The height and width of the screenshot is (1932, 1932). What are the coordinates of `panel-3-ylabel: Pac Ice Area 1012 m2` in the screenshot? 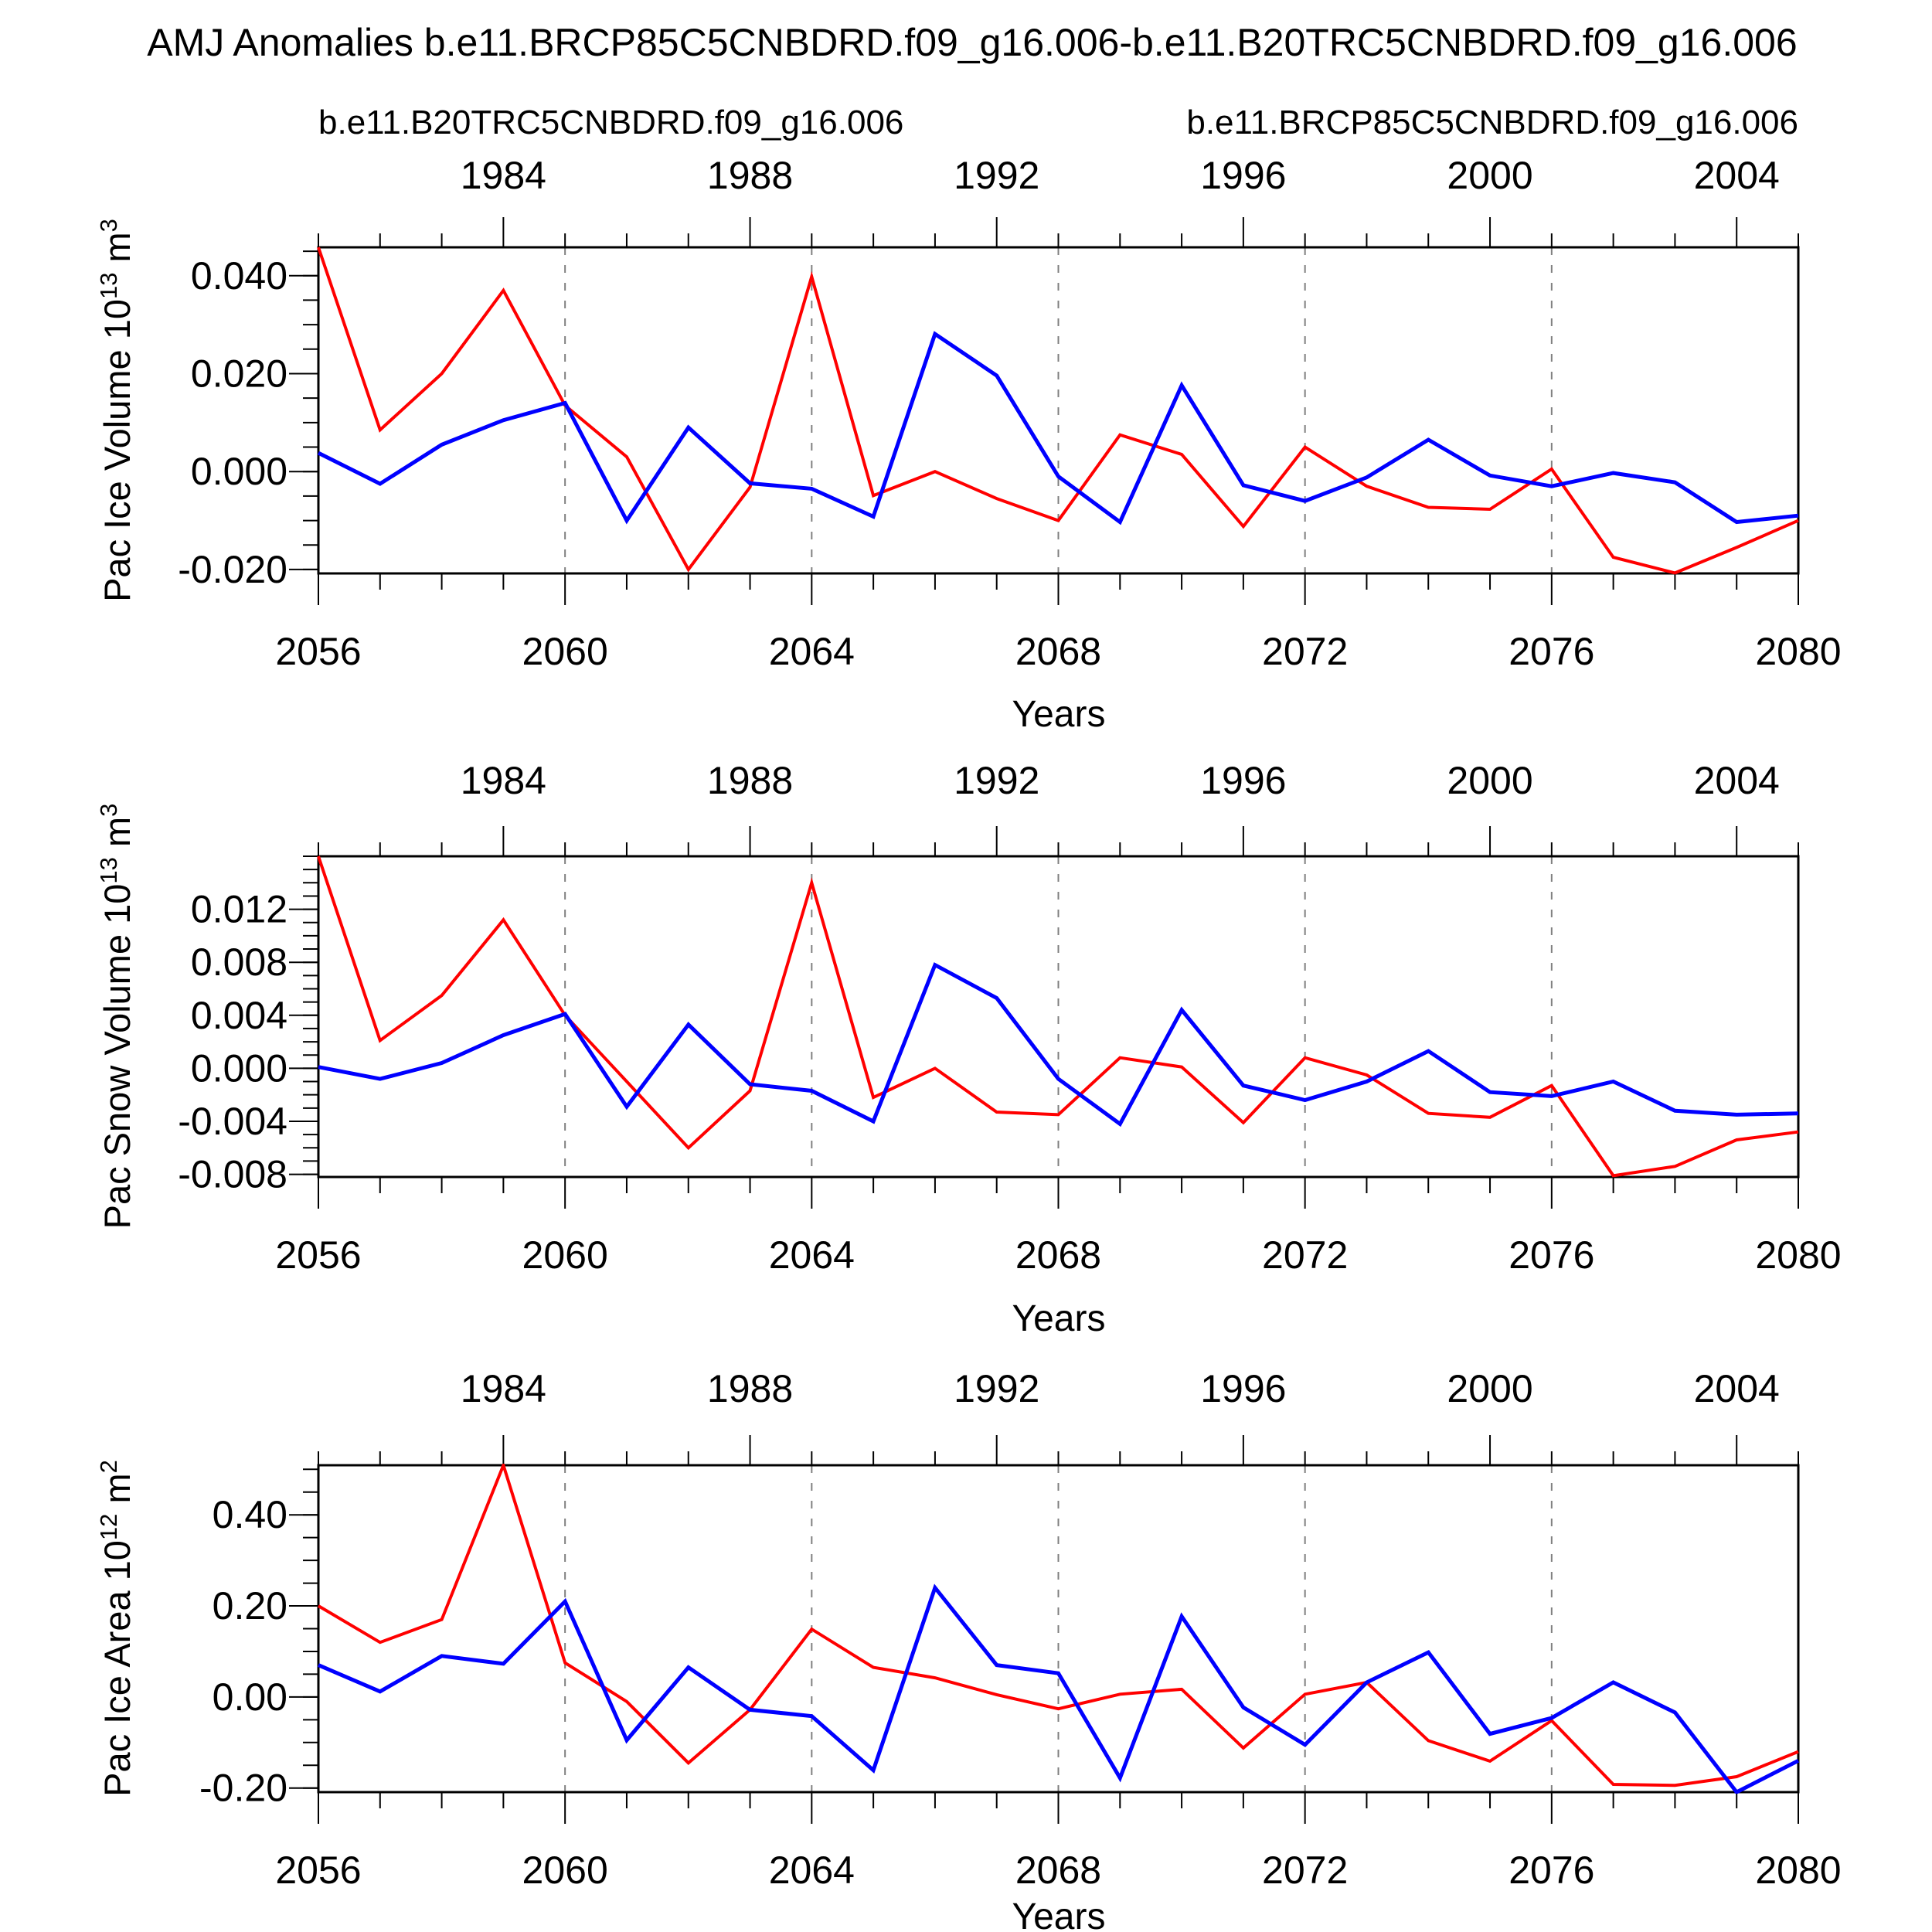 It's located at (117, 1628).